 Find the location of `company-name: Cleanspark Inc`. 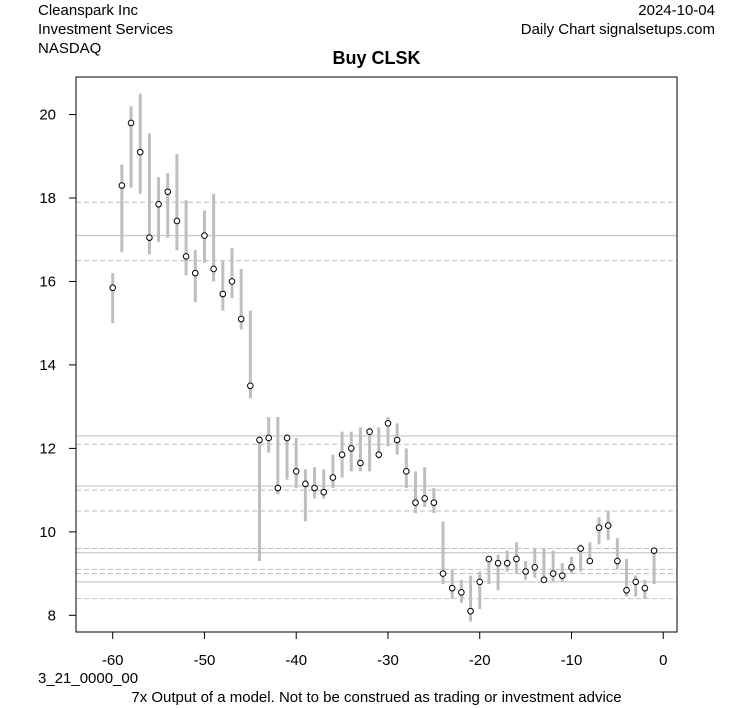

company-name: Cleanspark Inc is located at coordinates (88, 10).